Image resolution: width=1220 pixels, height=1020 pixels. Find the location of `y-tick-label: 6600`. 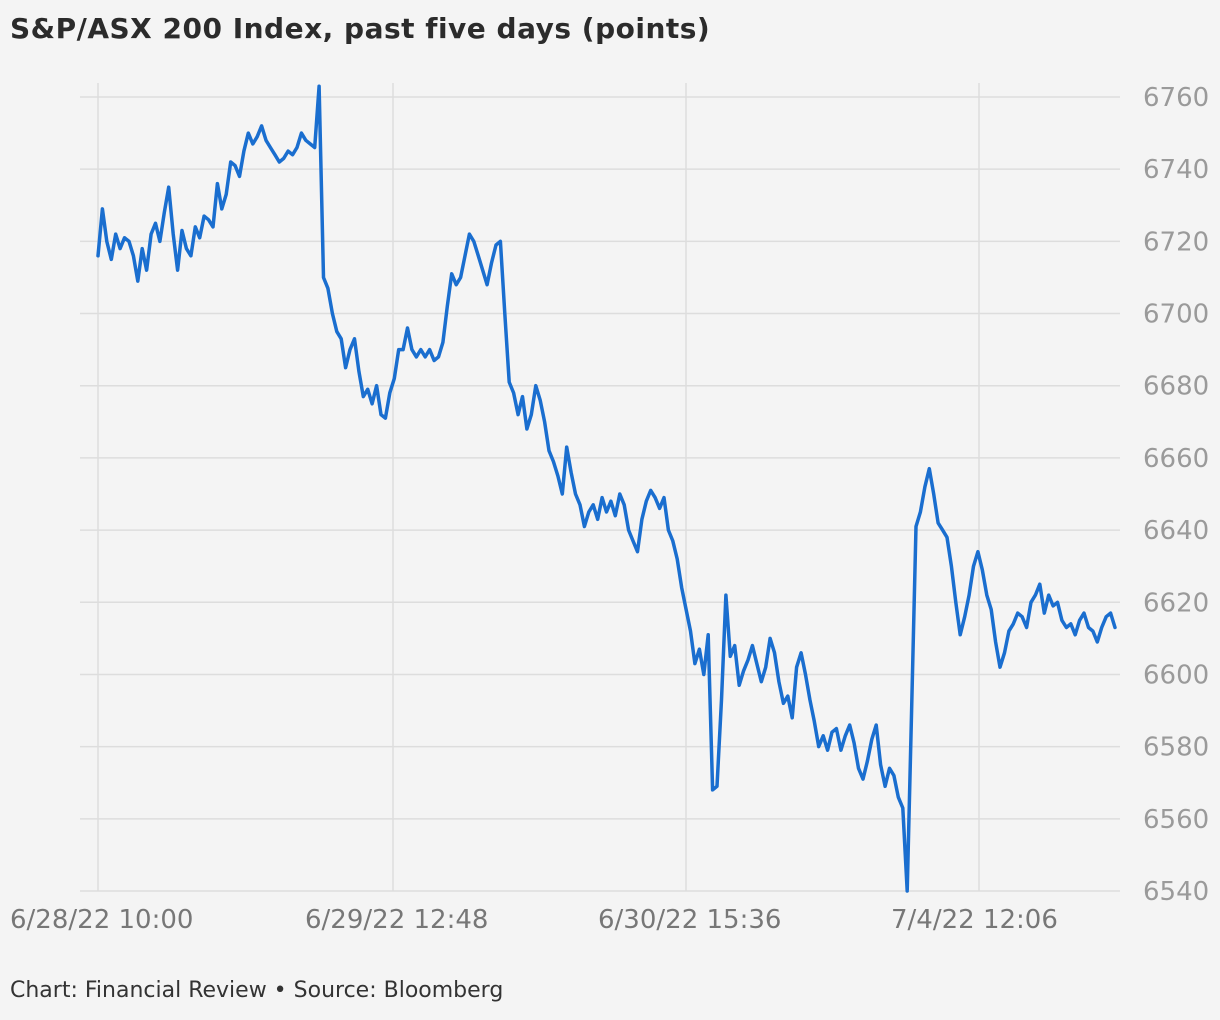

y-tick-label: 6600 is located at coordinates (1176, 675).